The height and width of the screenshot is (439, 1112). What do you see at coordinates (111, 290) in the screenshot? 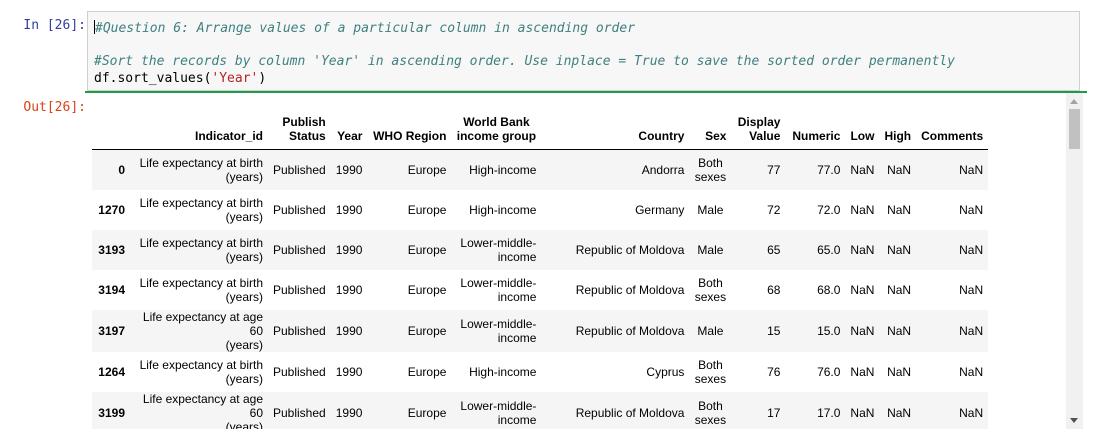
I see `row-index: 3194` at bounding box center [111, 290].